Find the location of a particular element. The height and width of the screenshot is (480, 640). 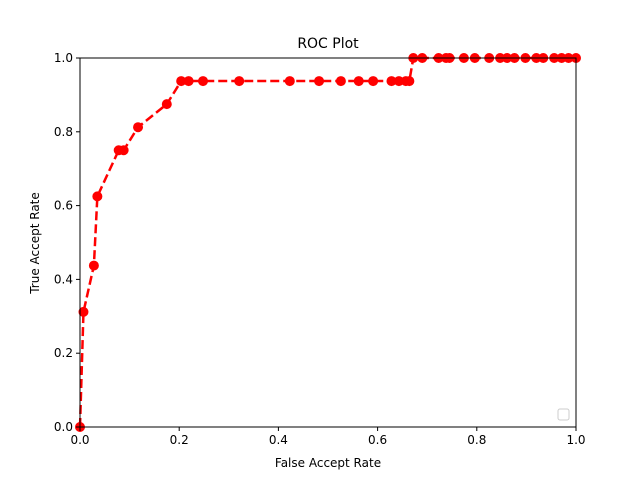

y-tick-label: 0.0 is located at coordinates (63, 427).